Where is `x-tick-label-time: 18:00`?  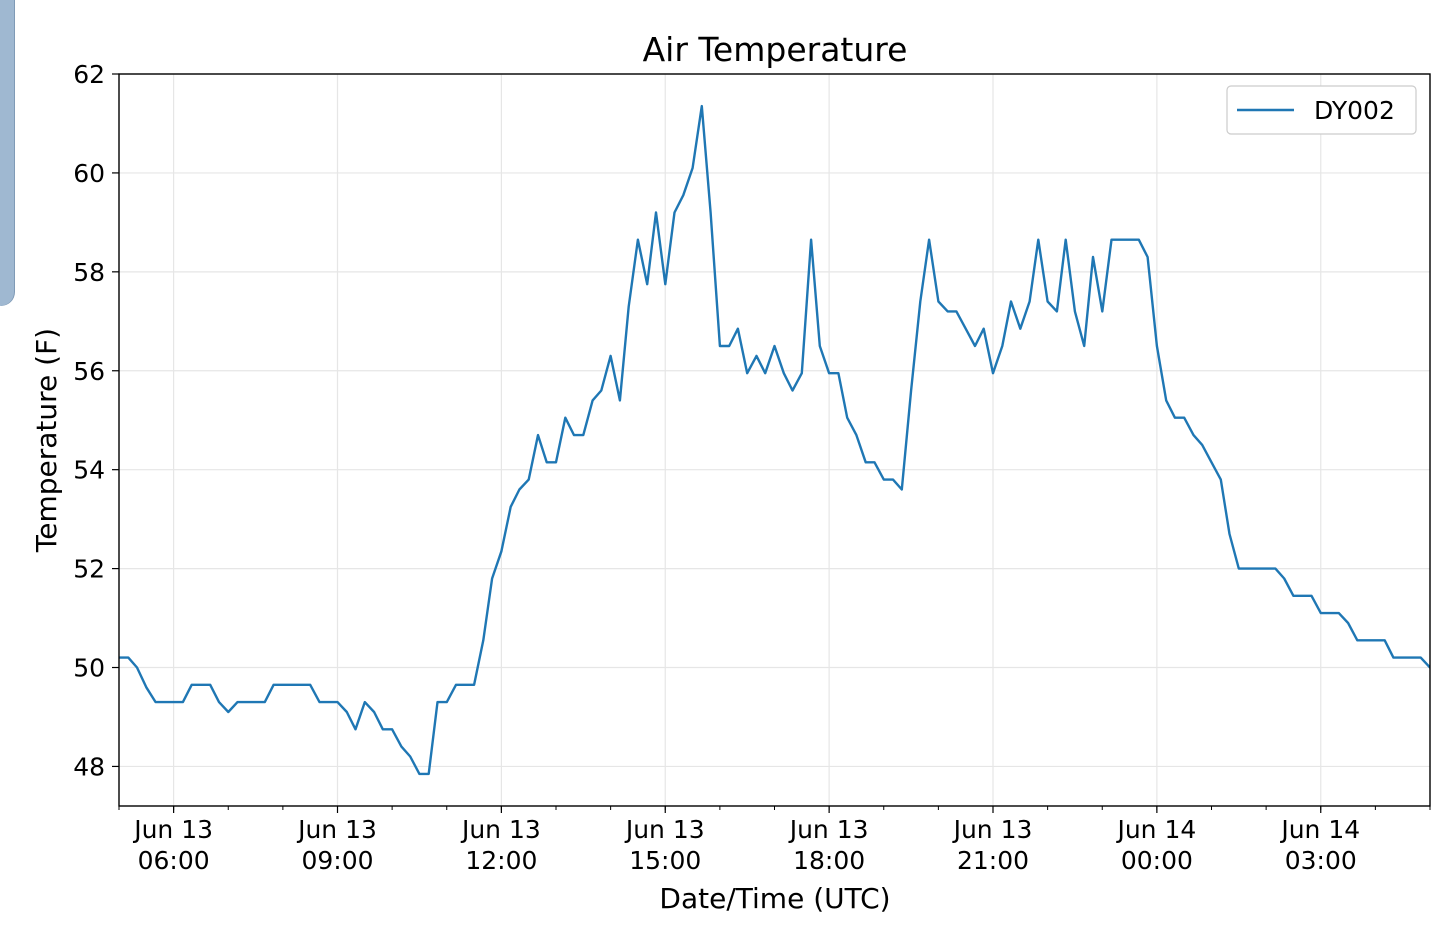 x-tick-label-time: 18:00 is located at coordinates (829, 860).